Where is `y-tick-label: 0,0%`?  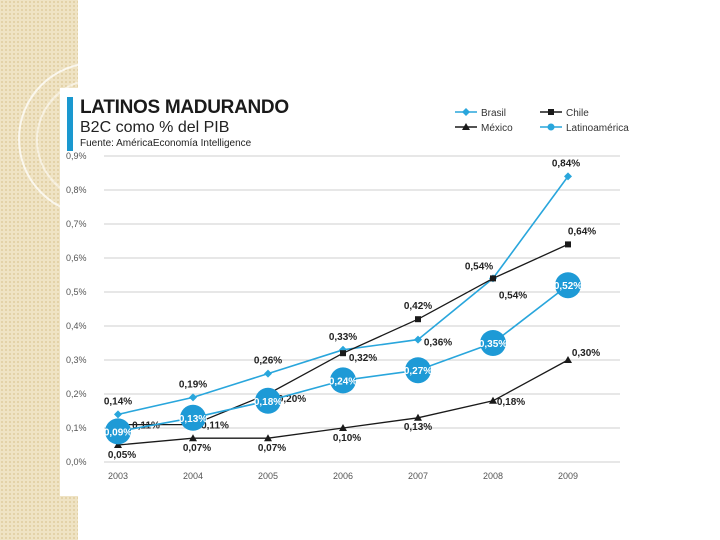
y-tick-label: 0,0% is located at coordinates (76, 462).